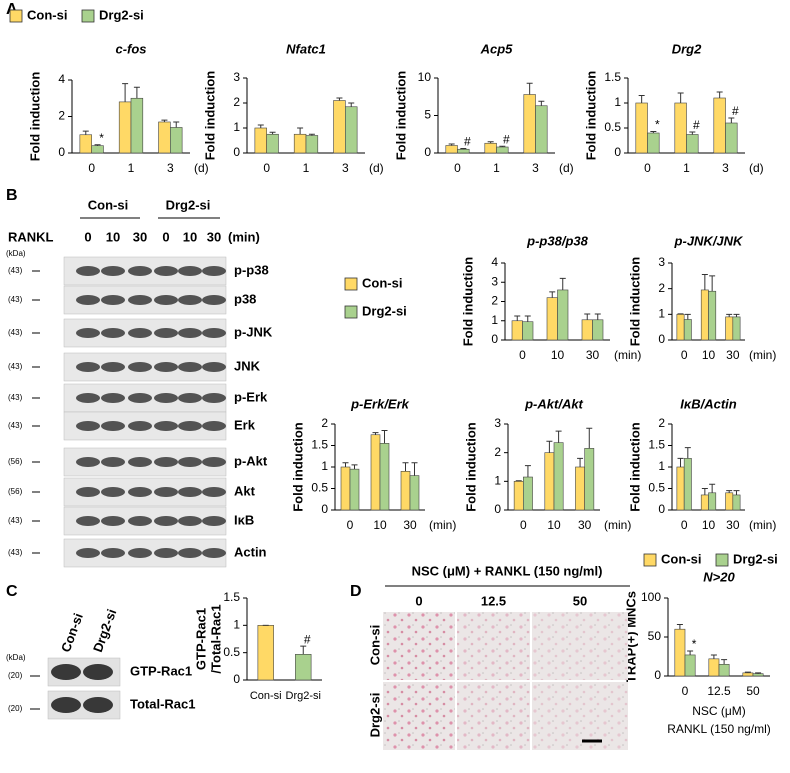  Describe the element at coordinates (709, 525) in the screenshot. I see `x-tick-label: 10` at that location.